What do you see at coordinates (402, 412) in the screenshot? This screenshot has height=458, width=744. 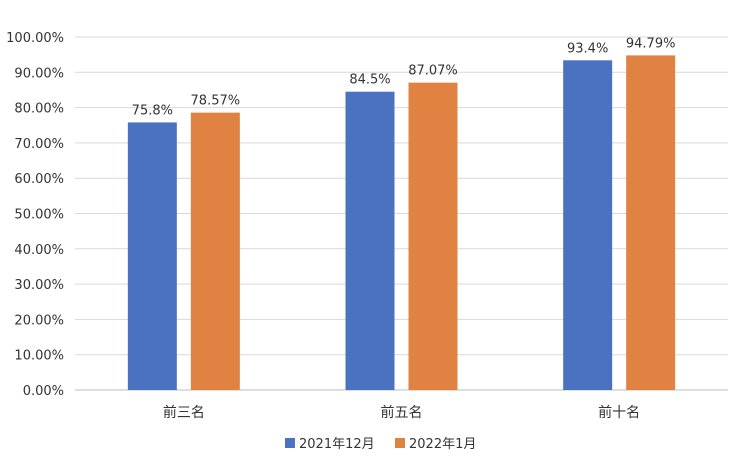 I see `x-category-label: 前五名` at bounding box center [402, 412].